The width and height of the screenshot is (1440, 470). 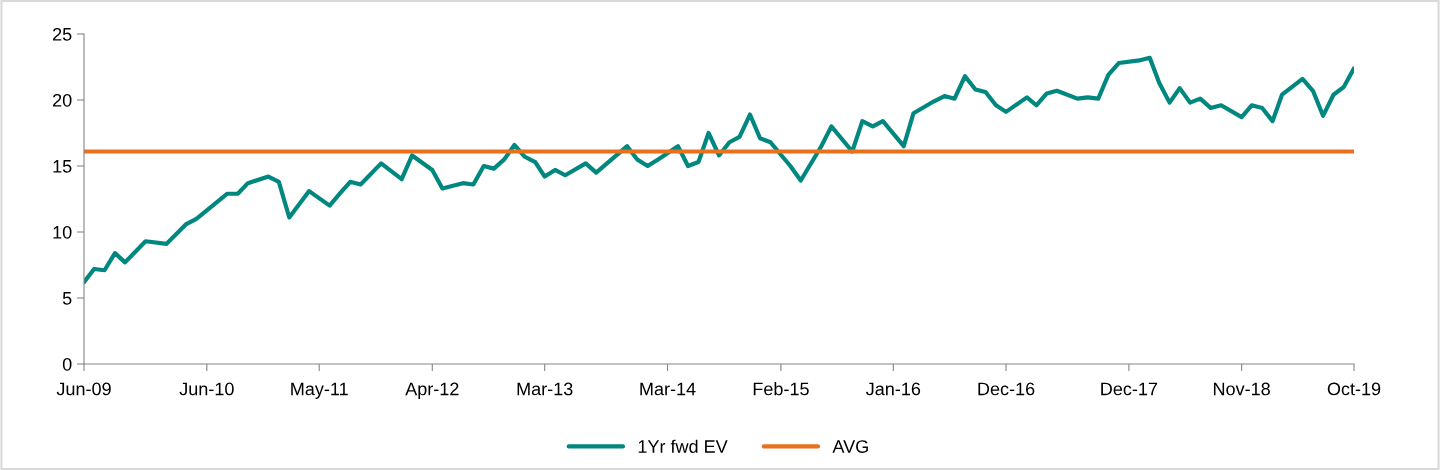 I want to click on x-tick-label: Dec-16, so click(x=1006, y=389).